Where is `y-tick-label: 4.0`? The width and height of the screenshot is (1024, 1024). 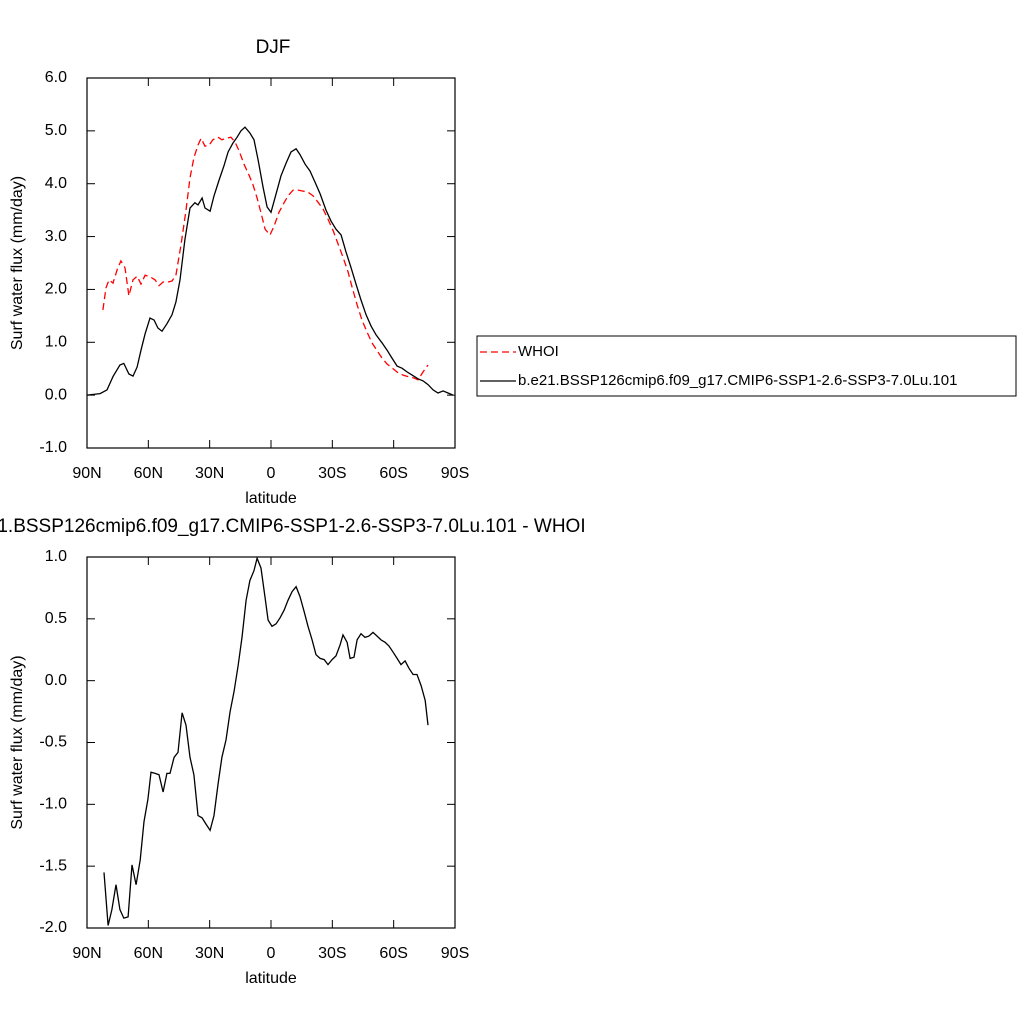
y-tick-label: 4.0 is located at coordinates (56, 183).